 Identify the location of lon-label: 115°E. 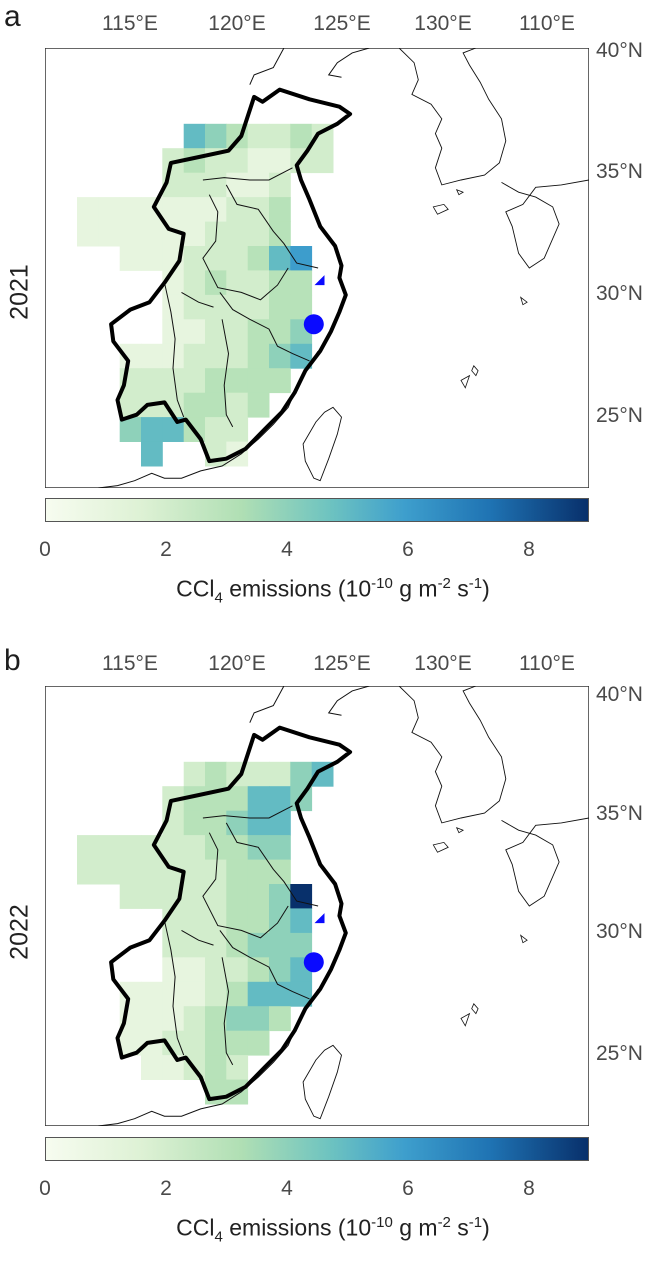
(130, 23).